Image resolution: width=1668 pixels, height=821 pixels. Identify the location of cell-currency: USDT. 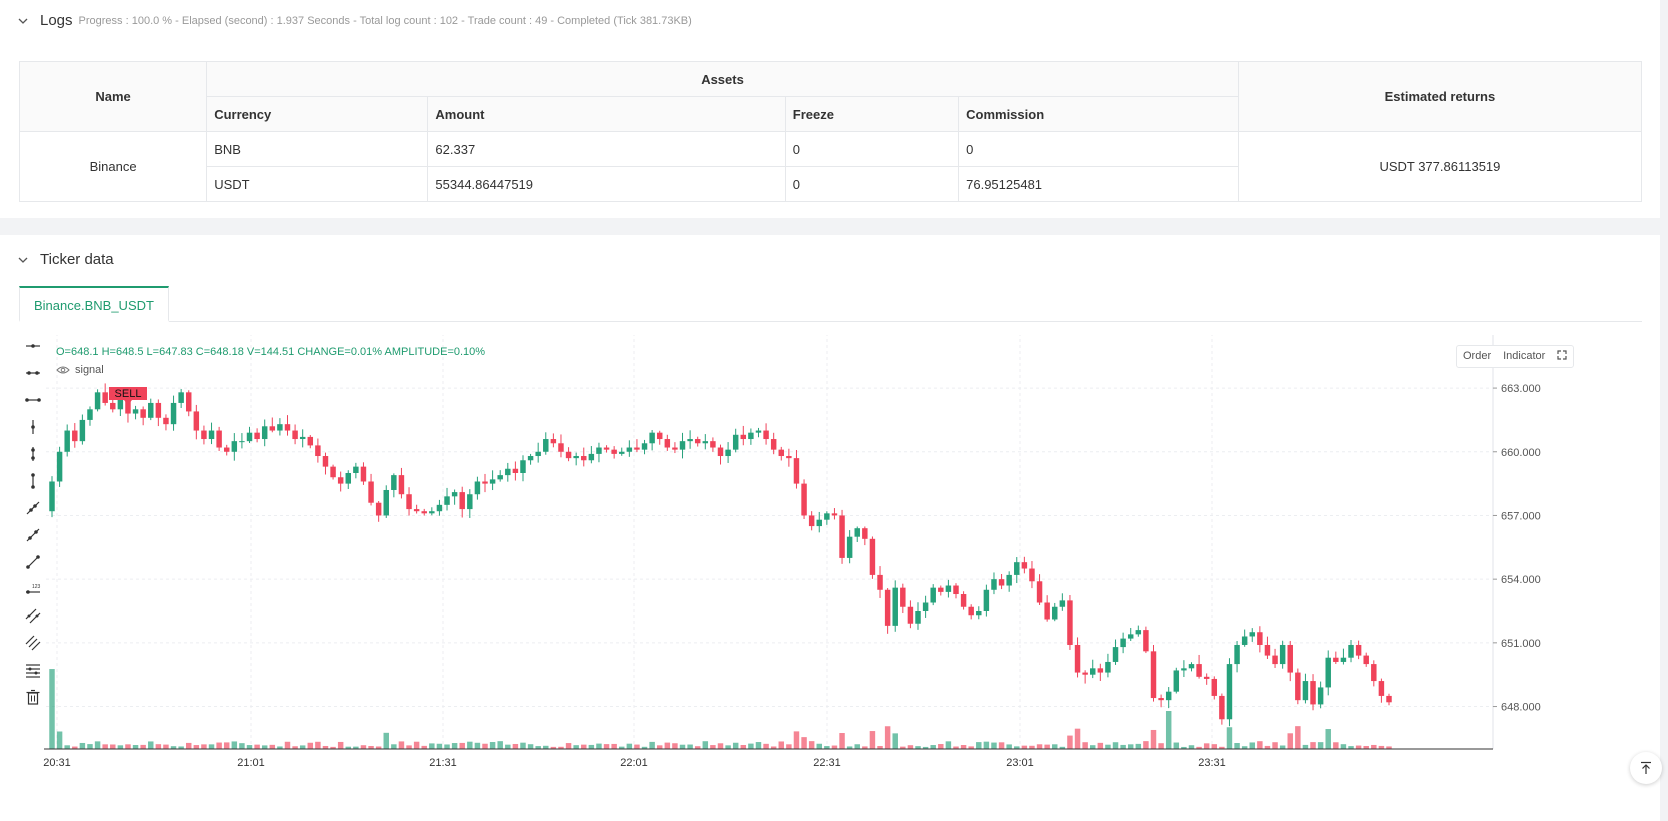
(317, 184).